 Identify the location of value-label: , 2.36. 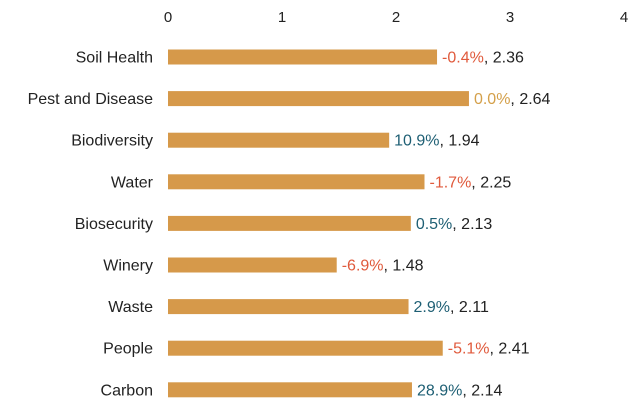
(504, 58).